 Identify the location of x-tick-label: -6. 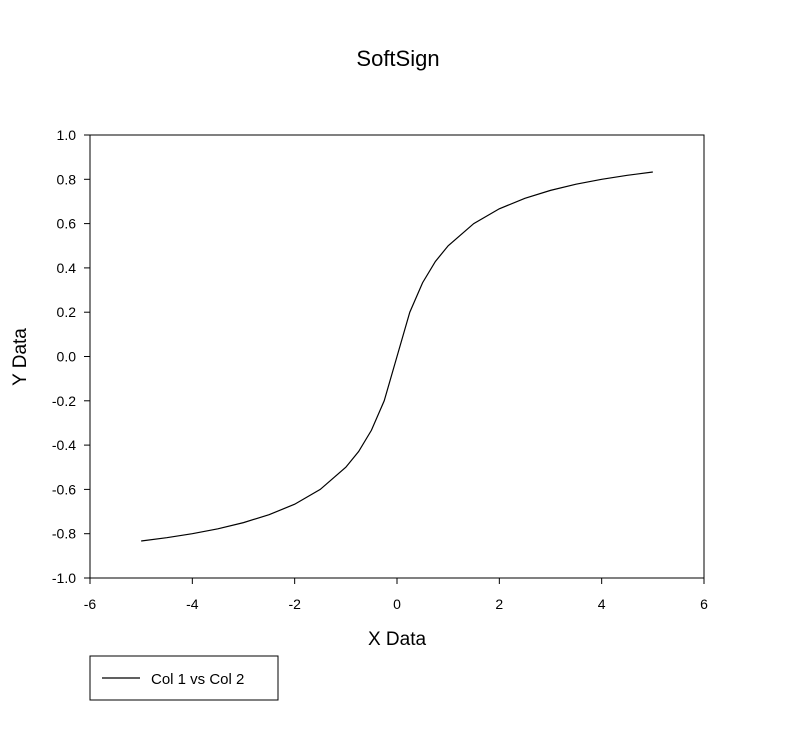
(90, 604).